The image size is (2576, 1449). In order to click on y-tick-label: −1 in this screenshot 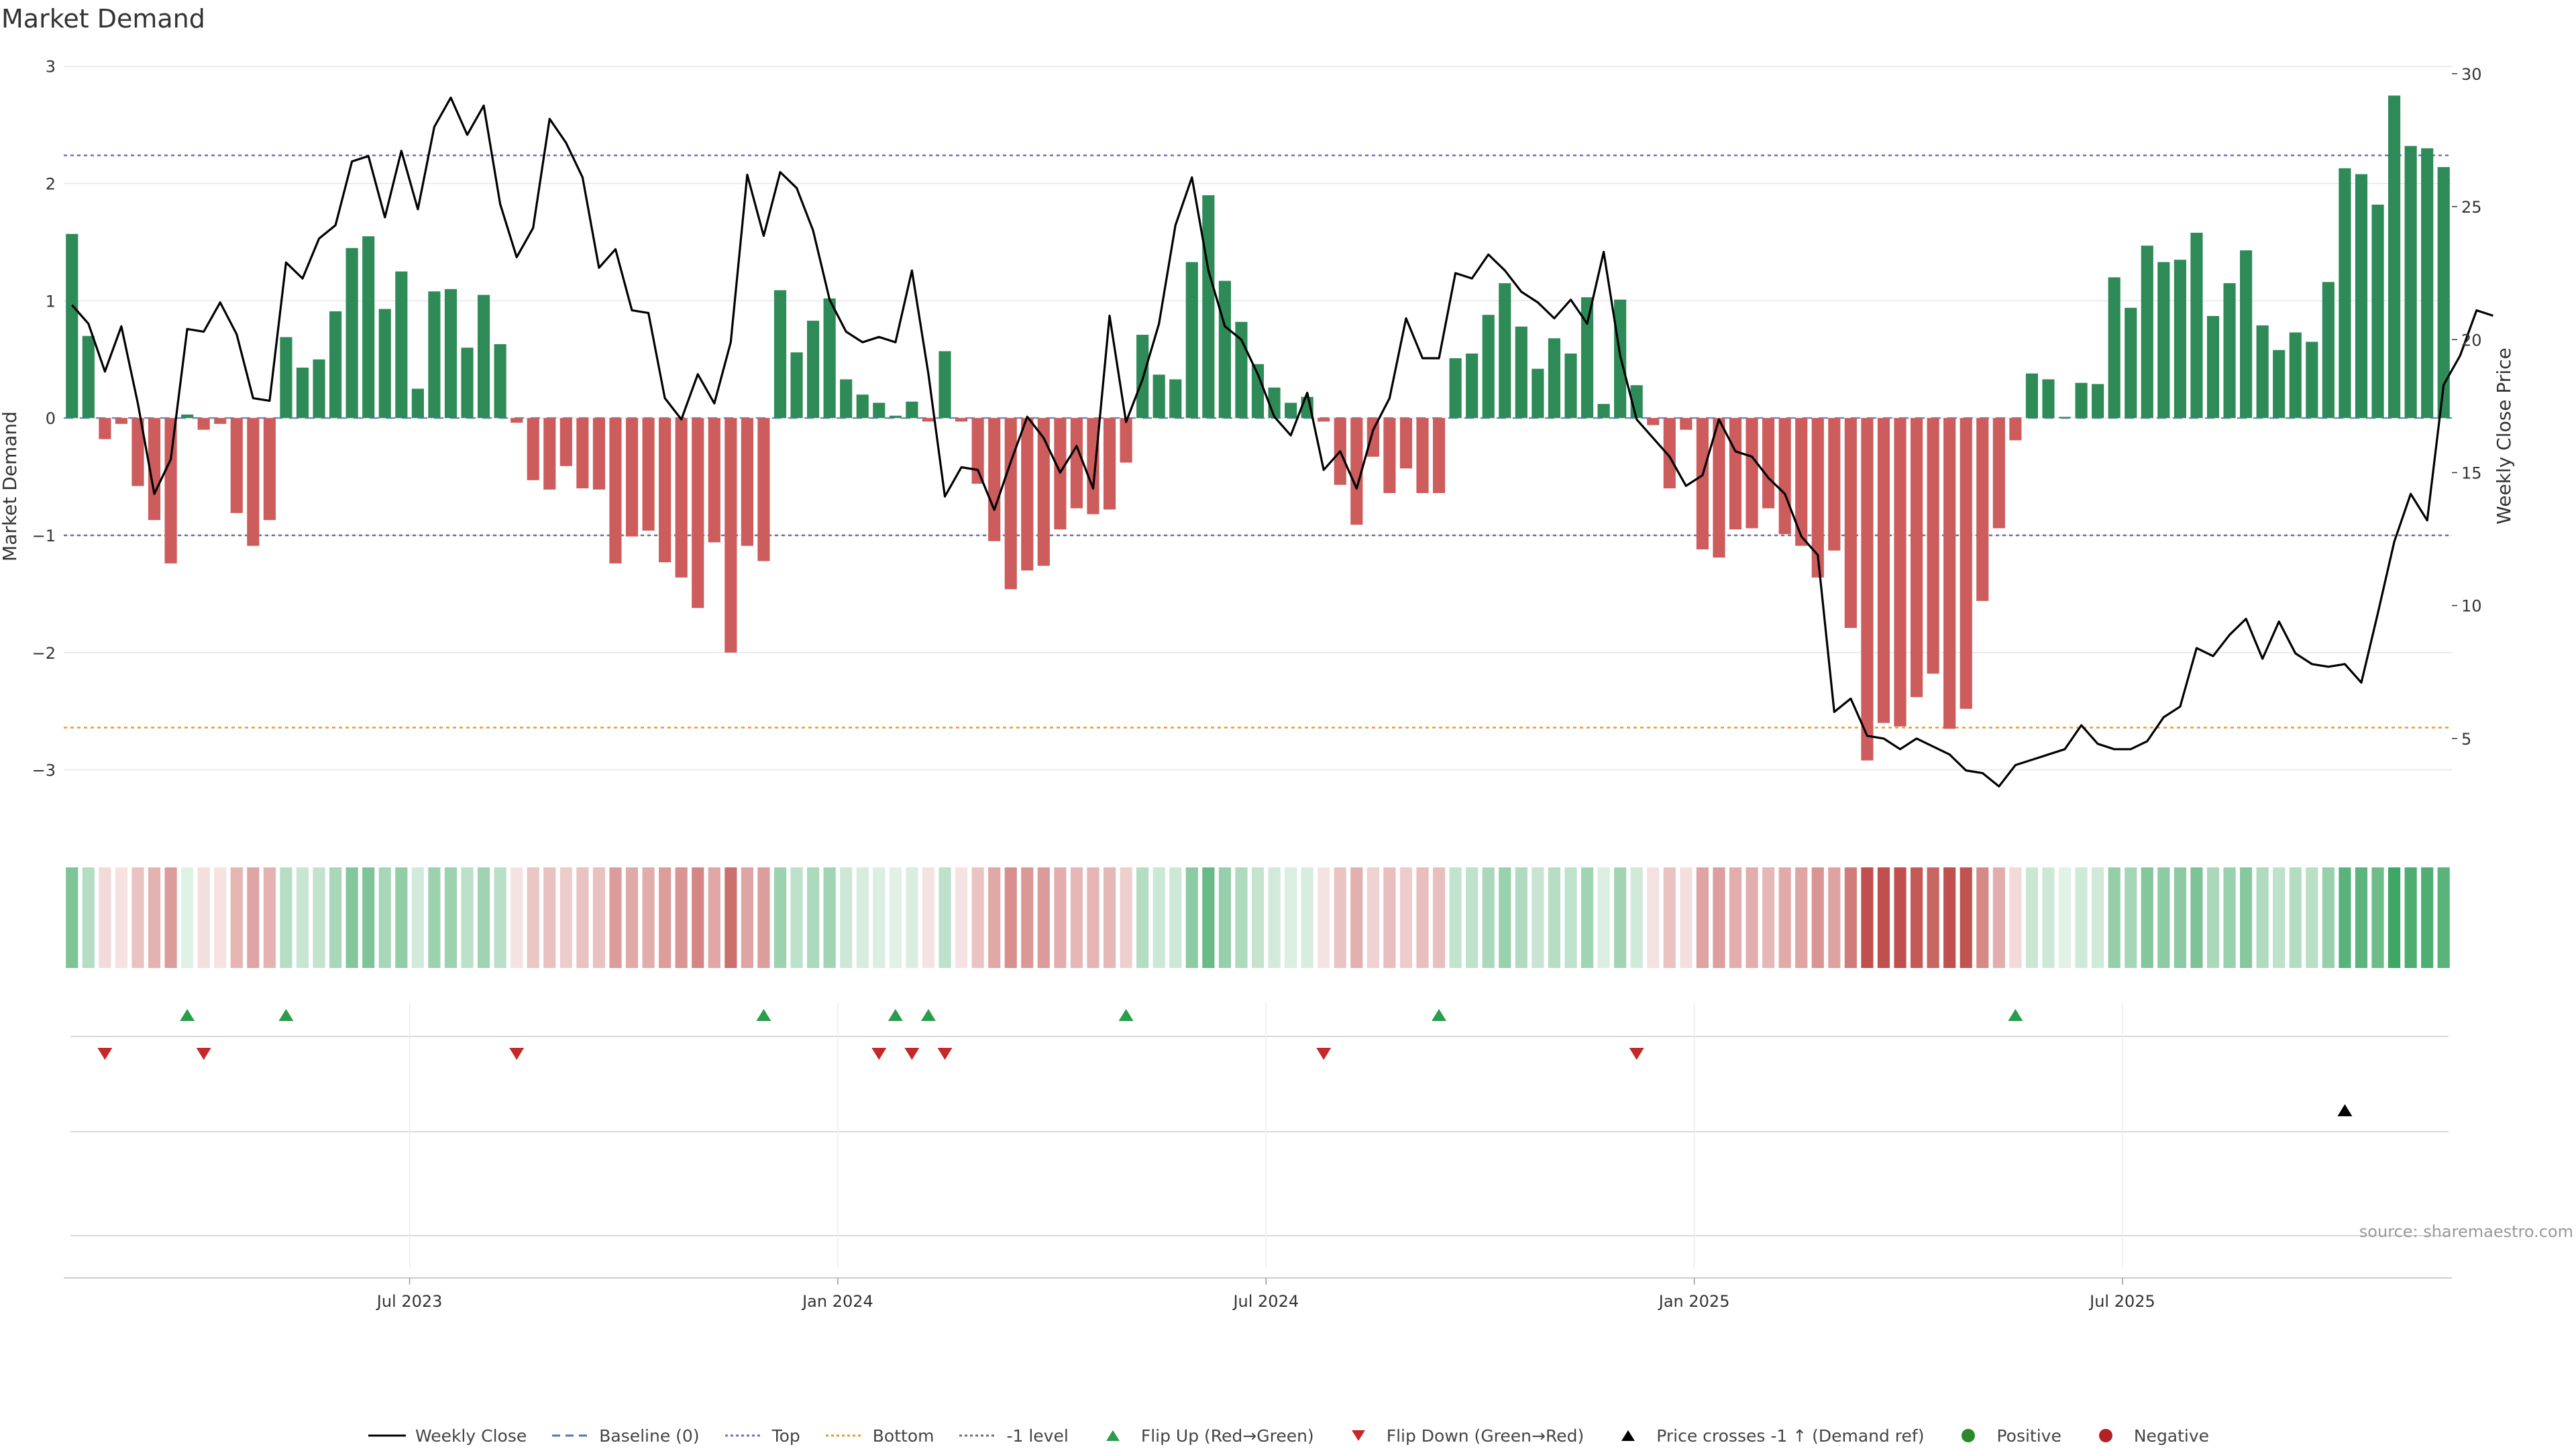, I will do `click(44, 536)`.